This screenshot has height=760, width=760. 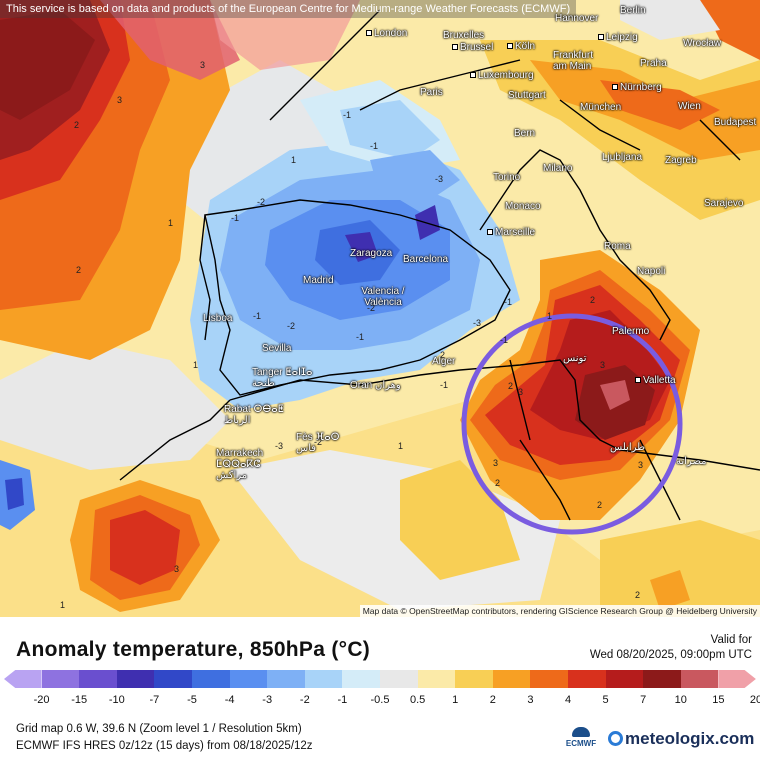 I want to click on city-label: Tanger ⵟⴰⵏⵊⴰ طنجة, so click(x=282, y=378).